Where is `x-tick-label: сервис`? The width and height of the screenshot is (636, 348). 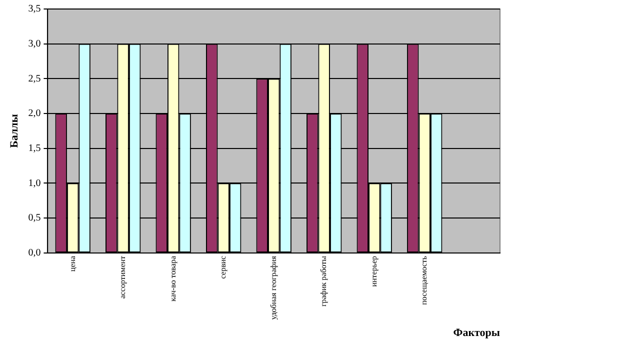 x-tick-label: сервис is located at coordinates (223, 267).